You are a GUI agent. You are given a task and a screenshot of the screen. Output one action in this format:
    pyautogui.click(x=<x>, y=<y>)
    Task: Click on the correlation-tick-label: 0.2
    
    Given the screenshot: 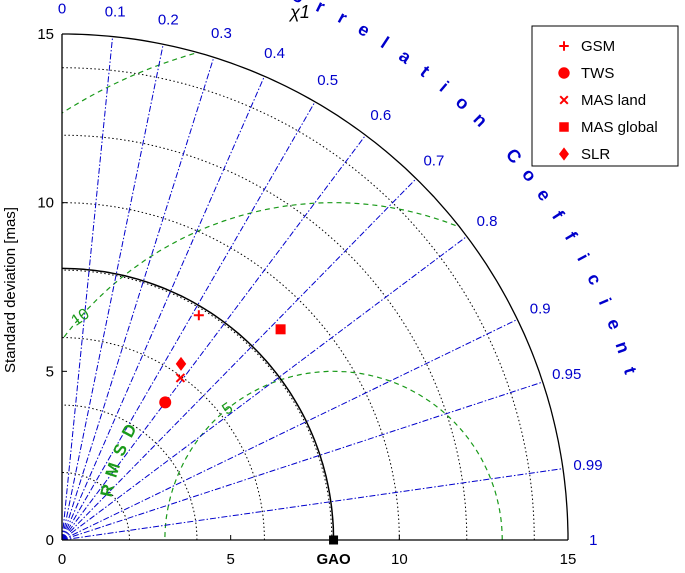 What is the action you would take?
    pyautogui.click(x=168, y=19)
    